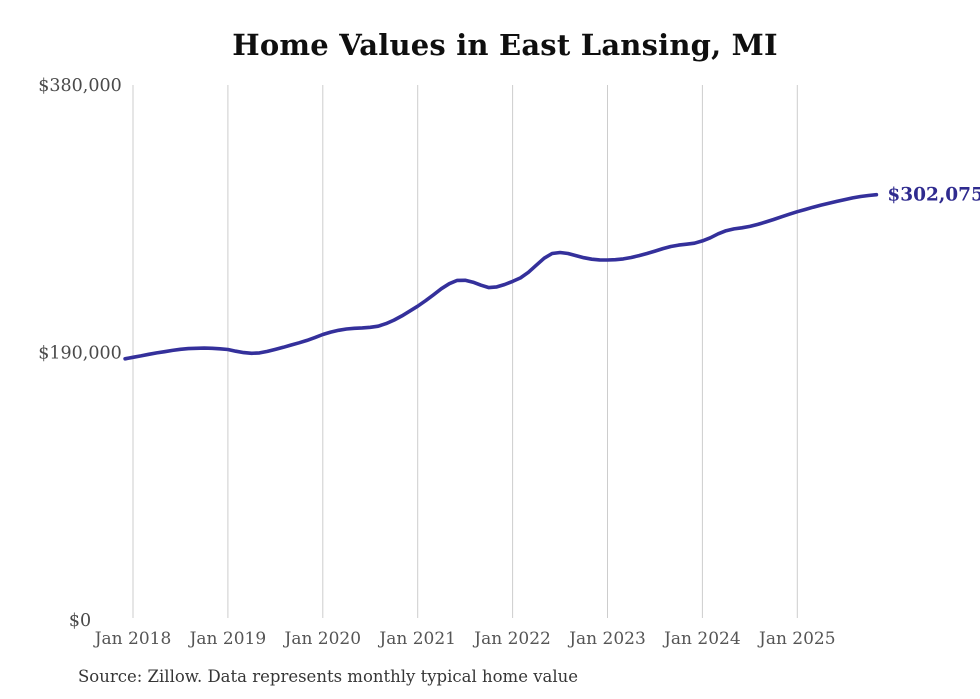 The width and height of the screenshot is (980, 699). I want to click on x-tick-label: Jan 2025, so click(796, 639).